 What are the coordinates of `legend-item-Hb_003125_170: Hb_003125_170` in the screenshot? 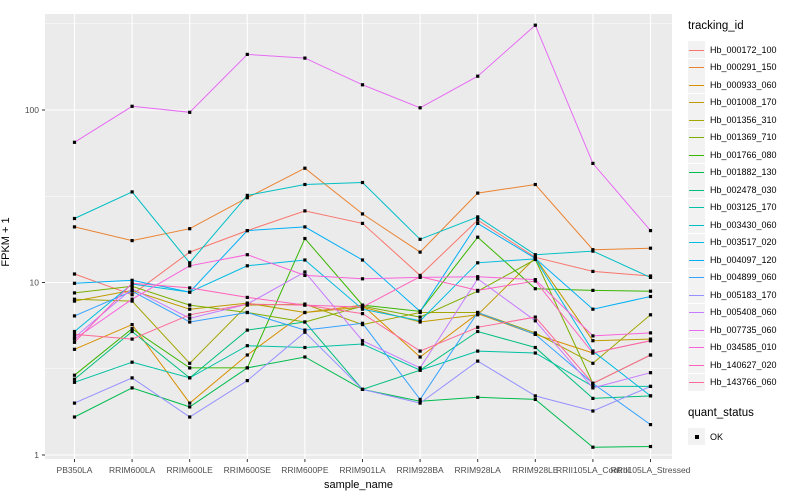 It's located at (743, 207).